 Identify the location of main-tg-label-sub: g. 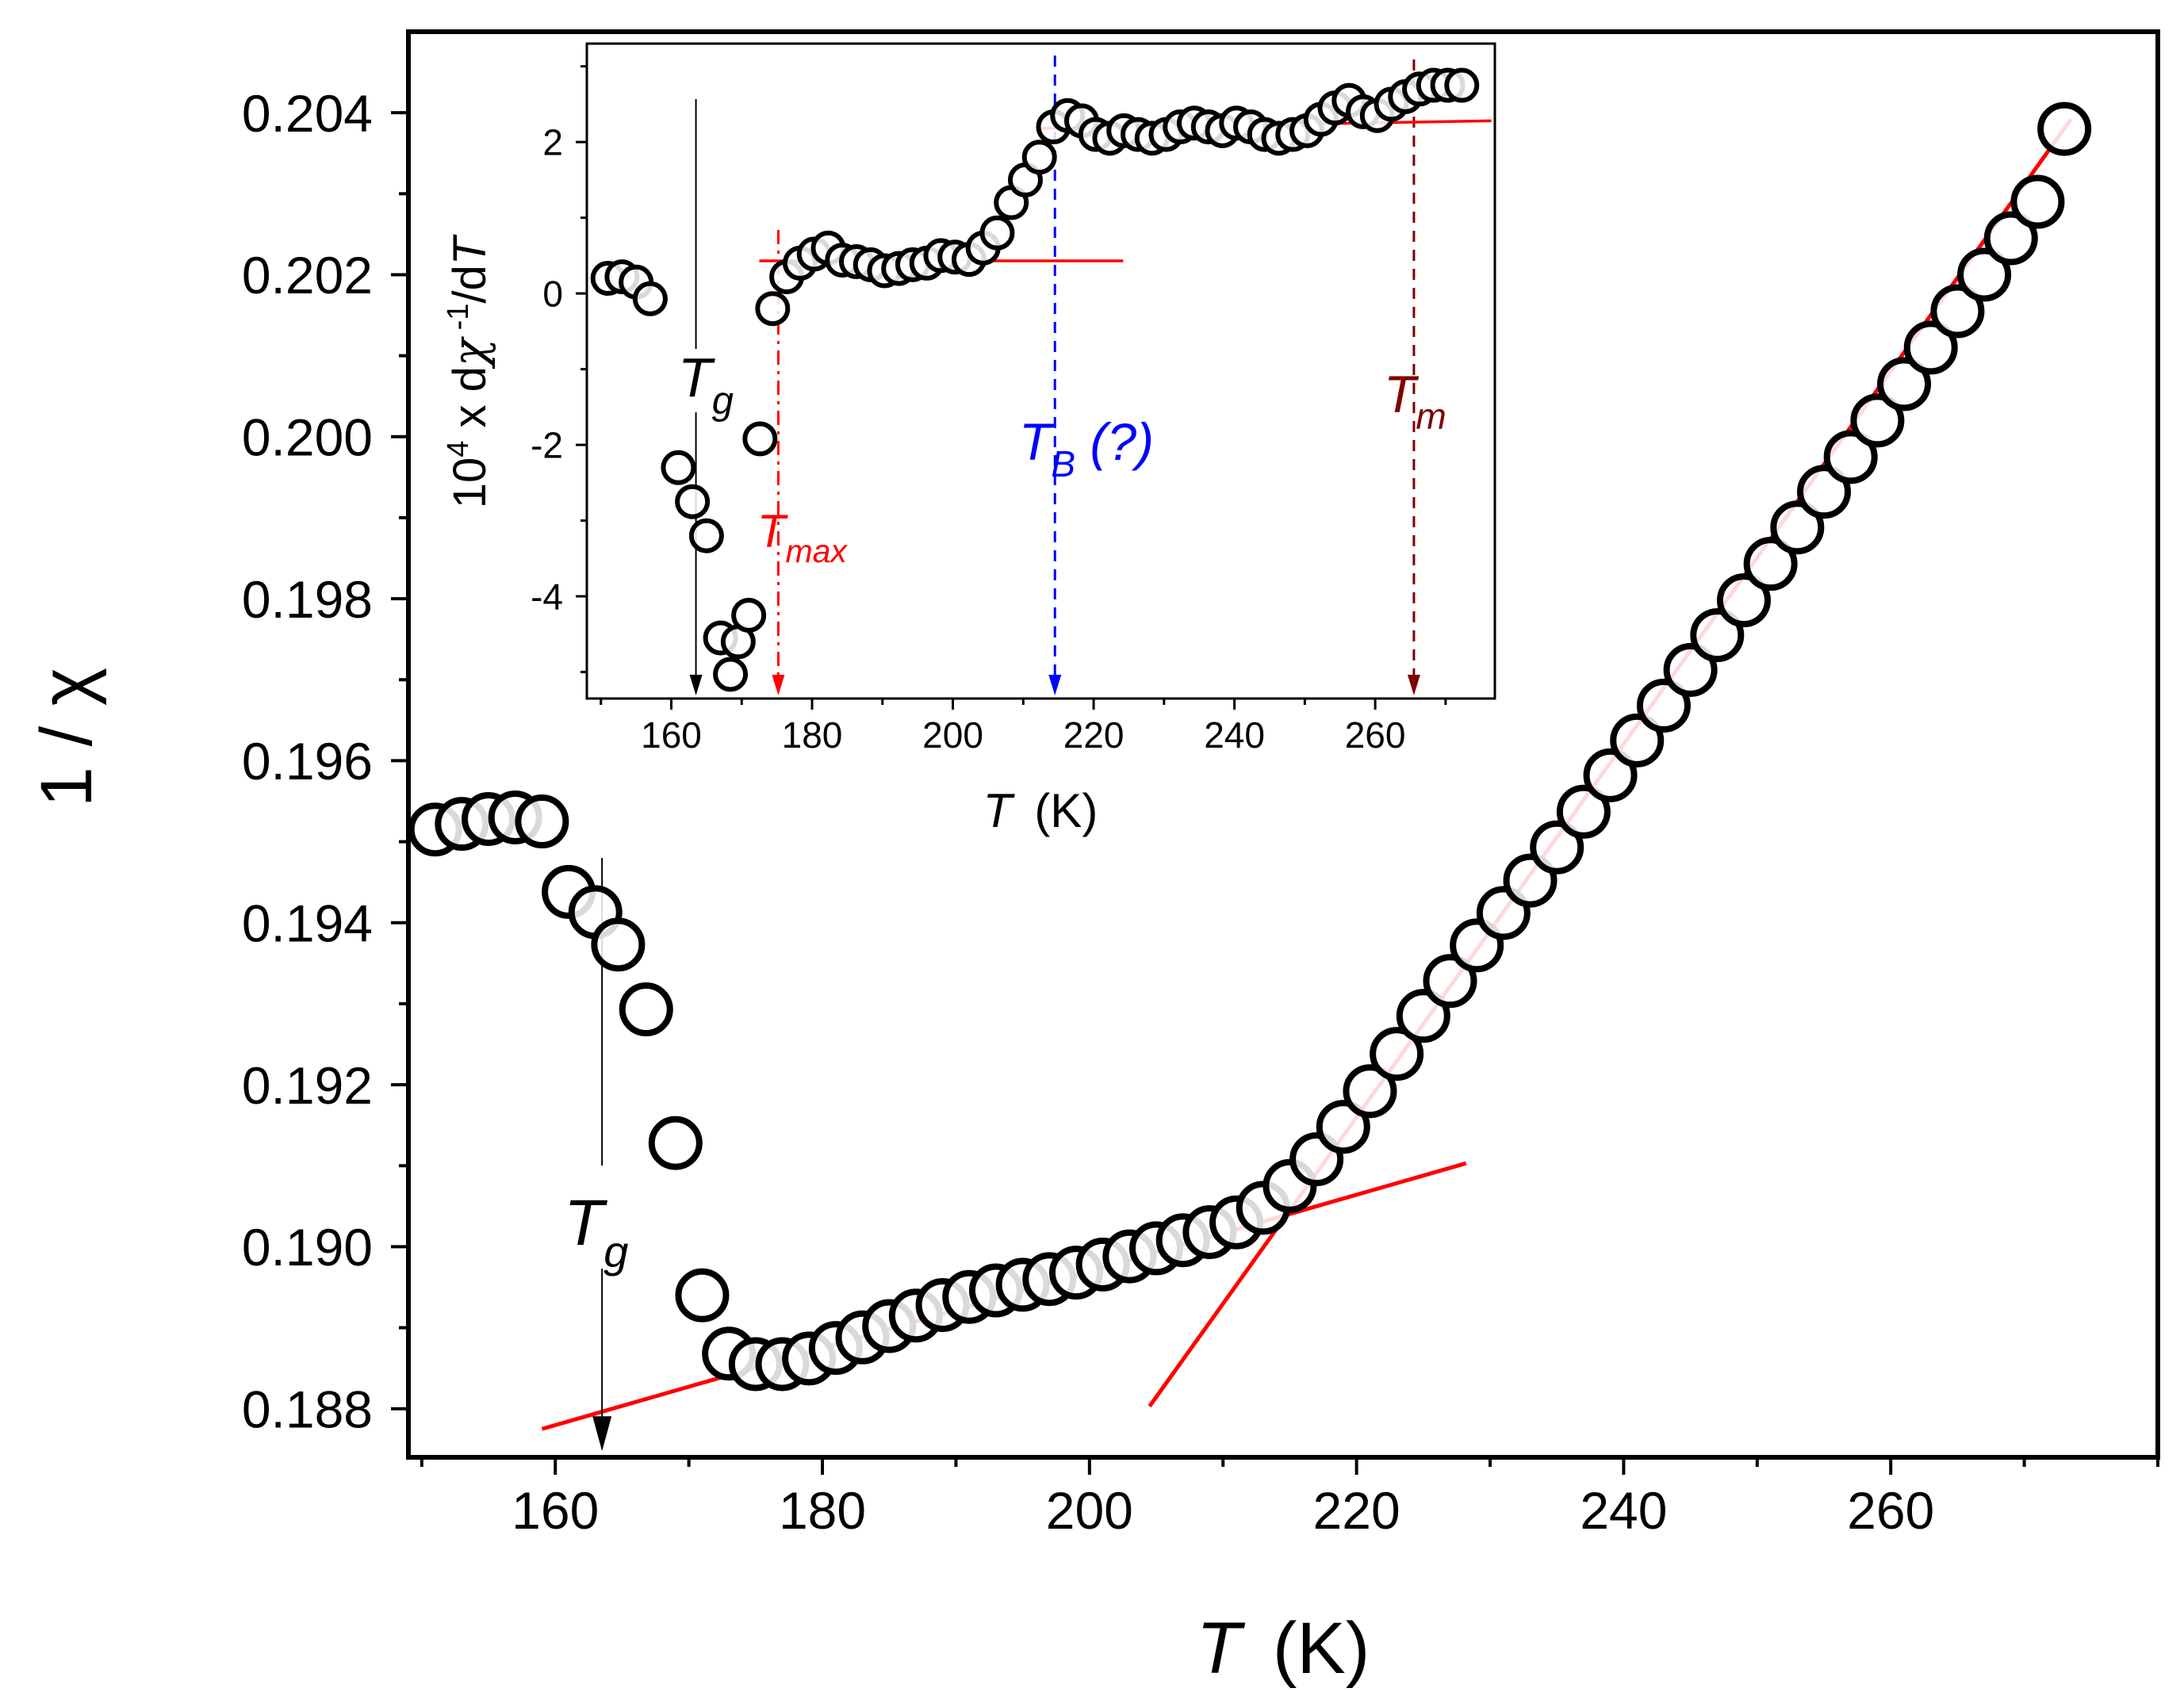
(615, 1252).